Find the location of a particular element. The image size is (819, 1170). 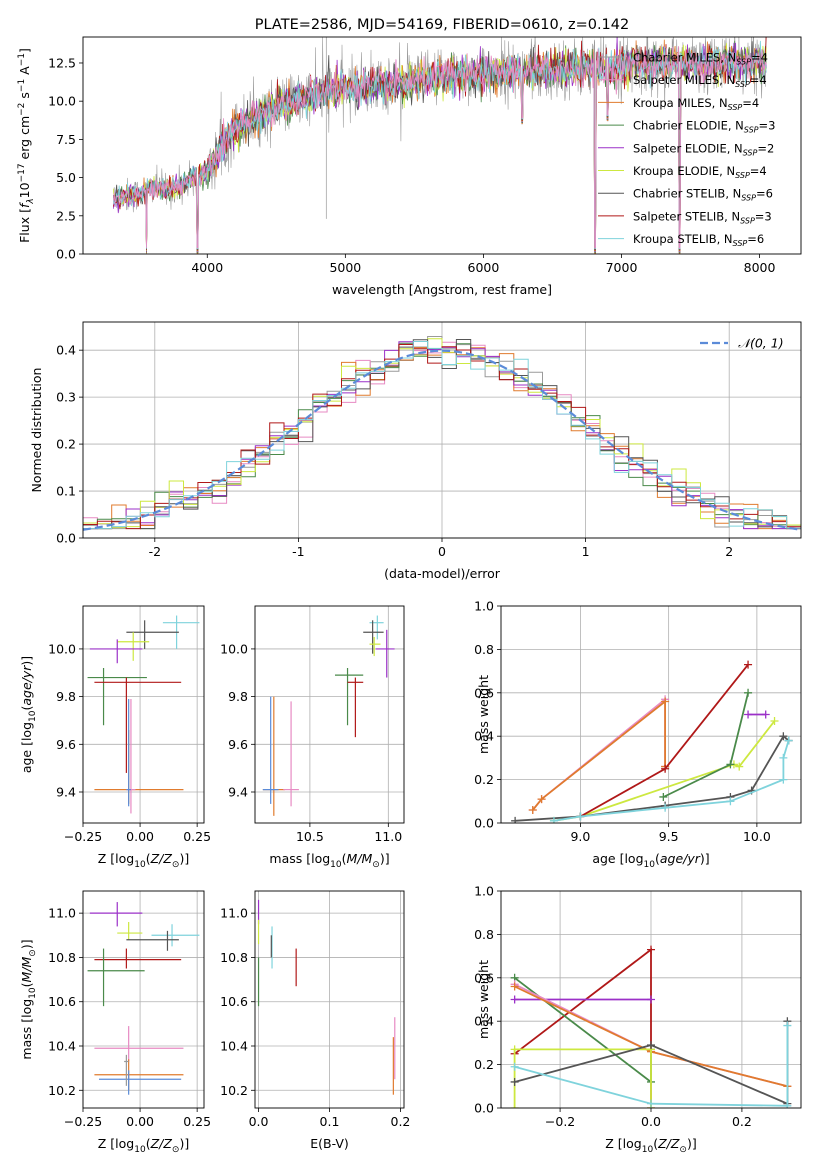

weight-line-kroupa-stelib is located at coordinates (651, 1066).